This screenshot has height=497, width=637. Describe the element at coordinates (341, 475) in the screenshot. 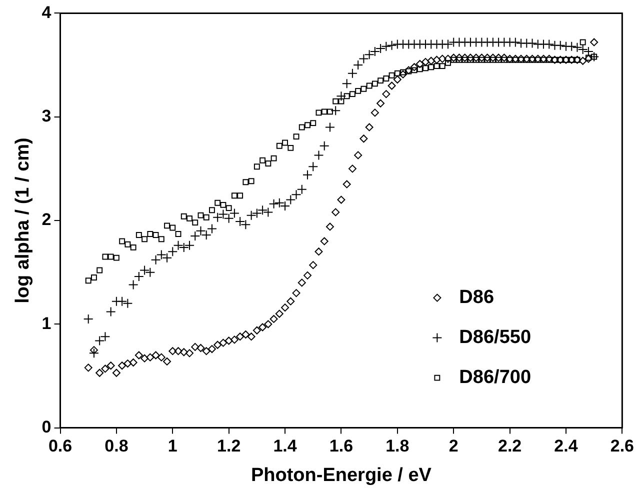

I see `x-axis-title: Photon-Energie / eV` at that location.